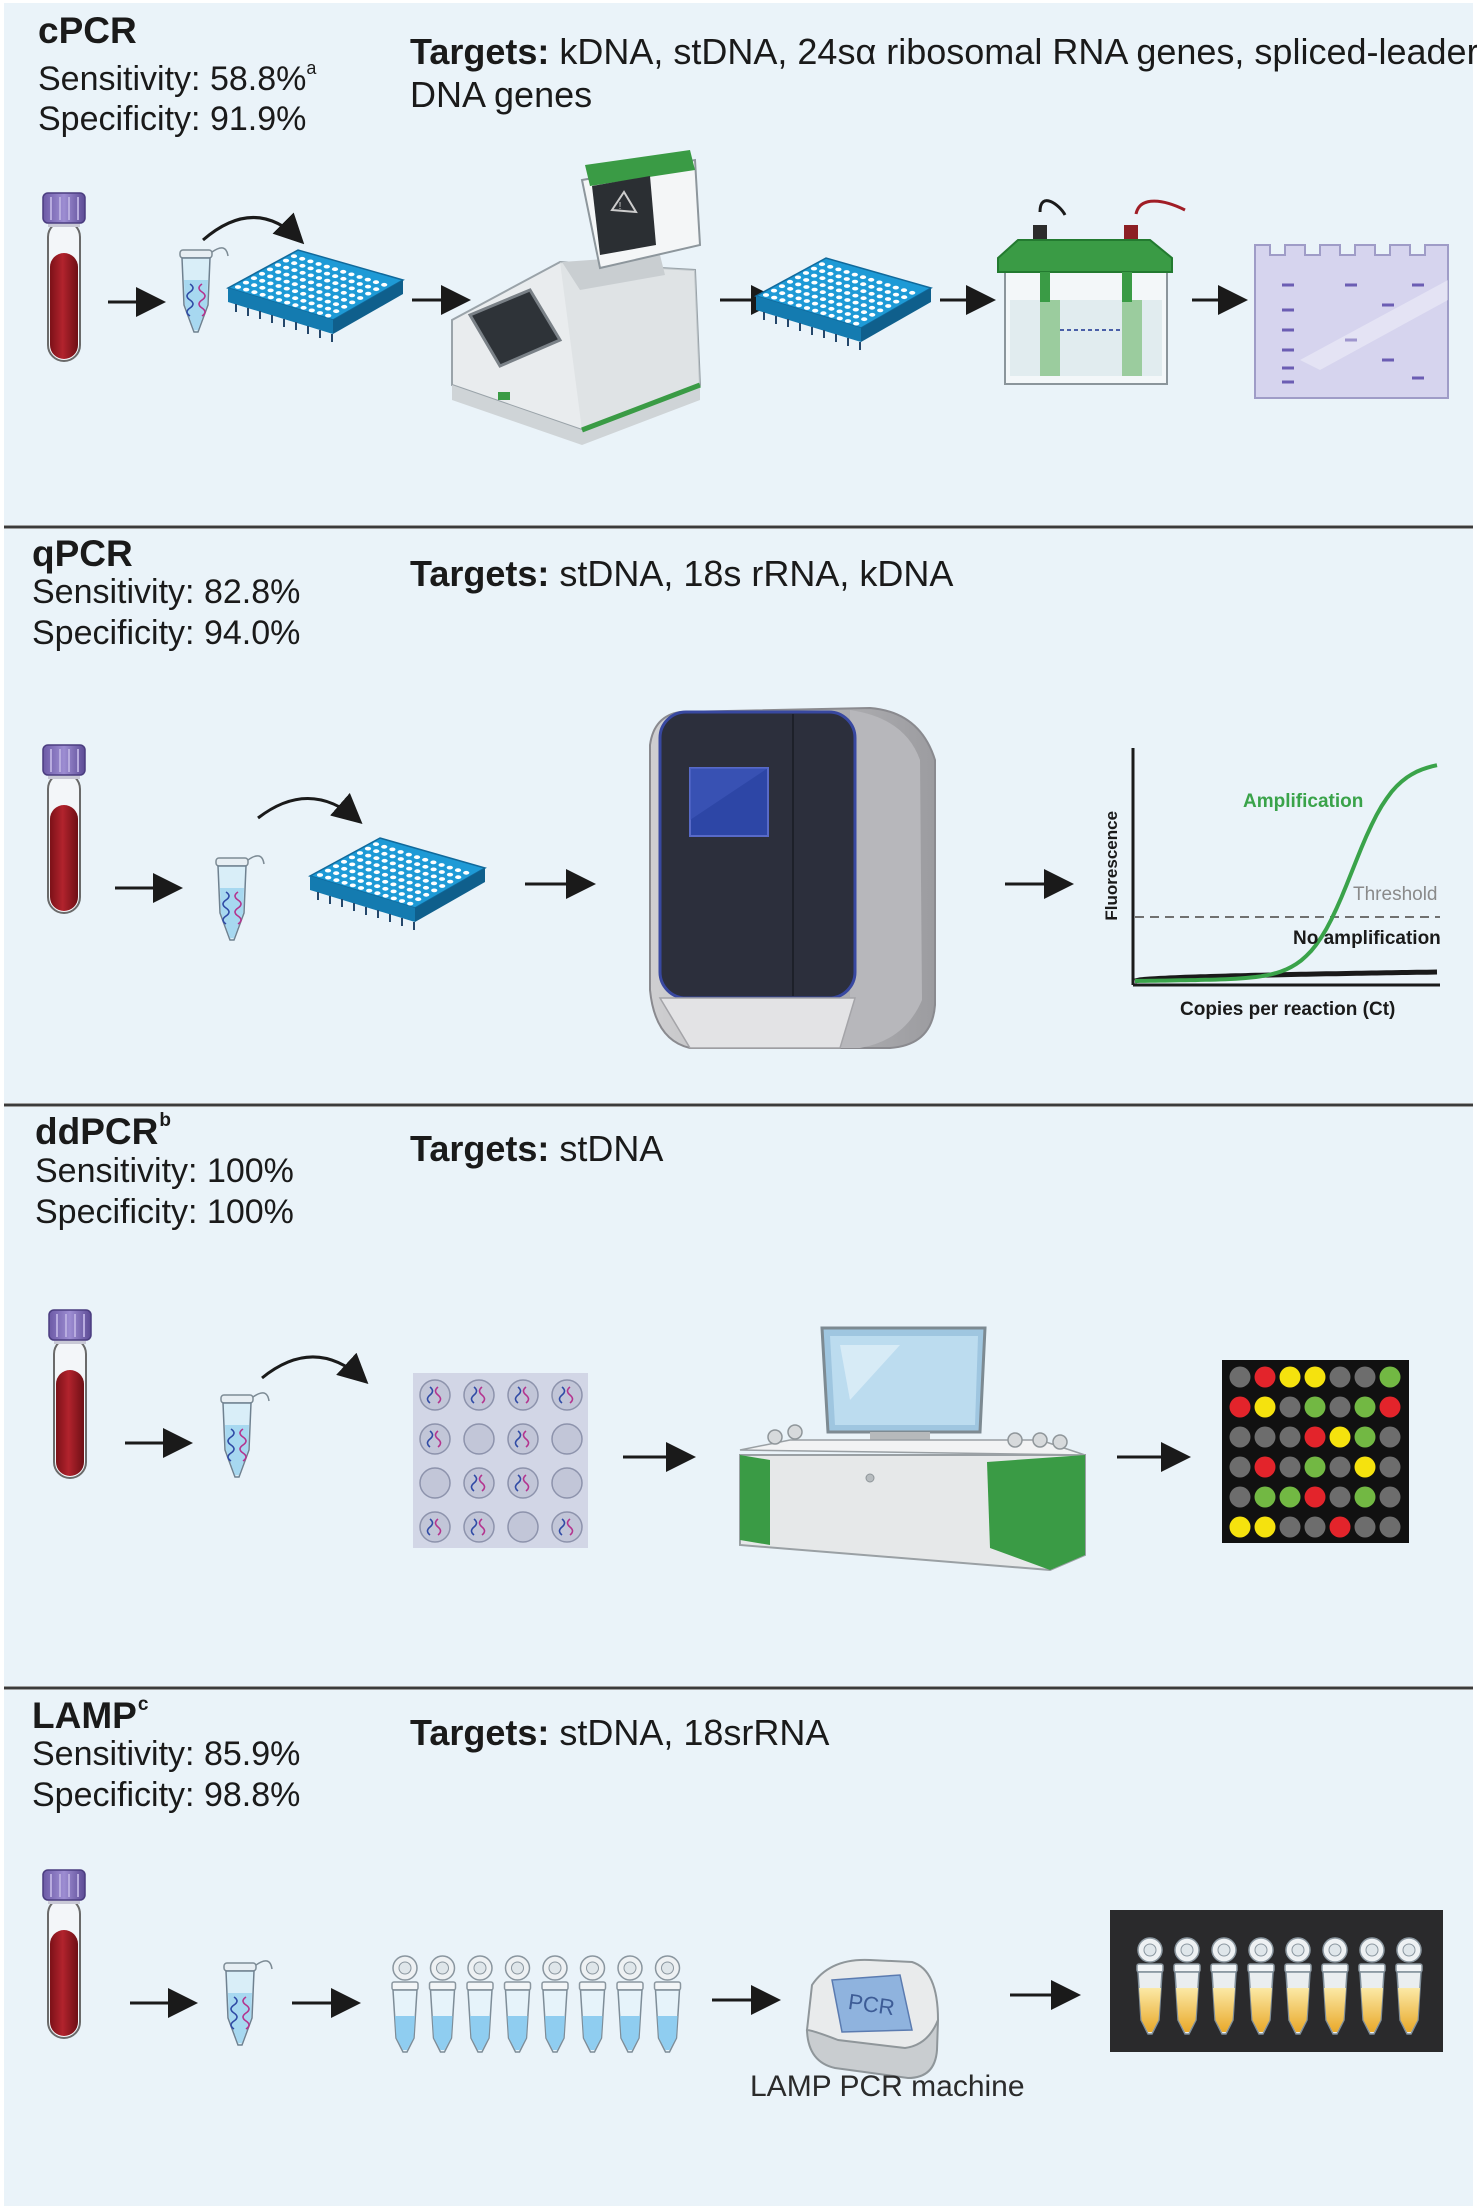 The height and width of the screenshot is (2209, 1477). I want to click on y-axis-label: Fluorescence, so click(1112, 865).